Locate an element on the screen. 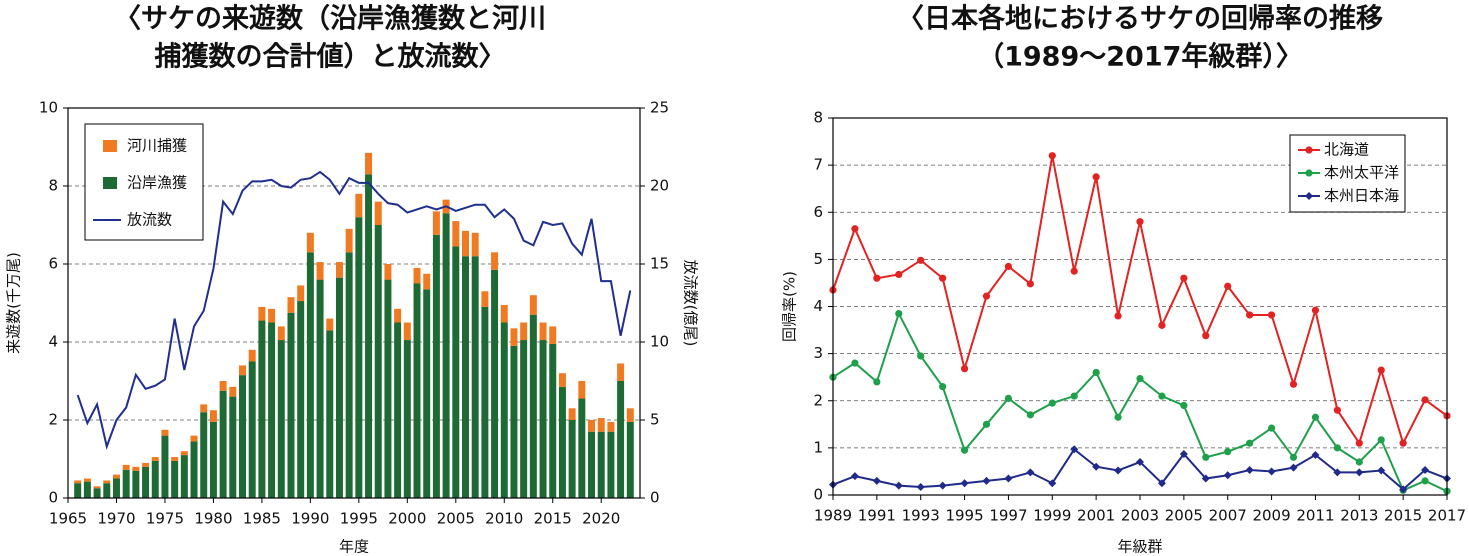 This screenshot has height=556, width=1469. y-axis-label: 来遊数(千万尾) is located at coordinates (14, 303).